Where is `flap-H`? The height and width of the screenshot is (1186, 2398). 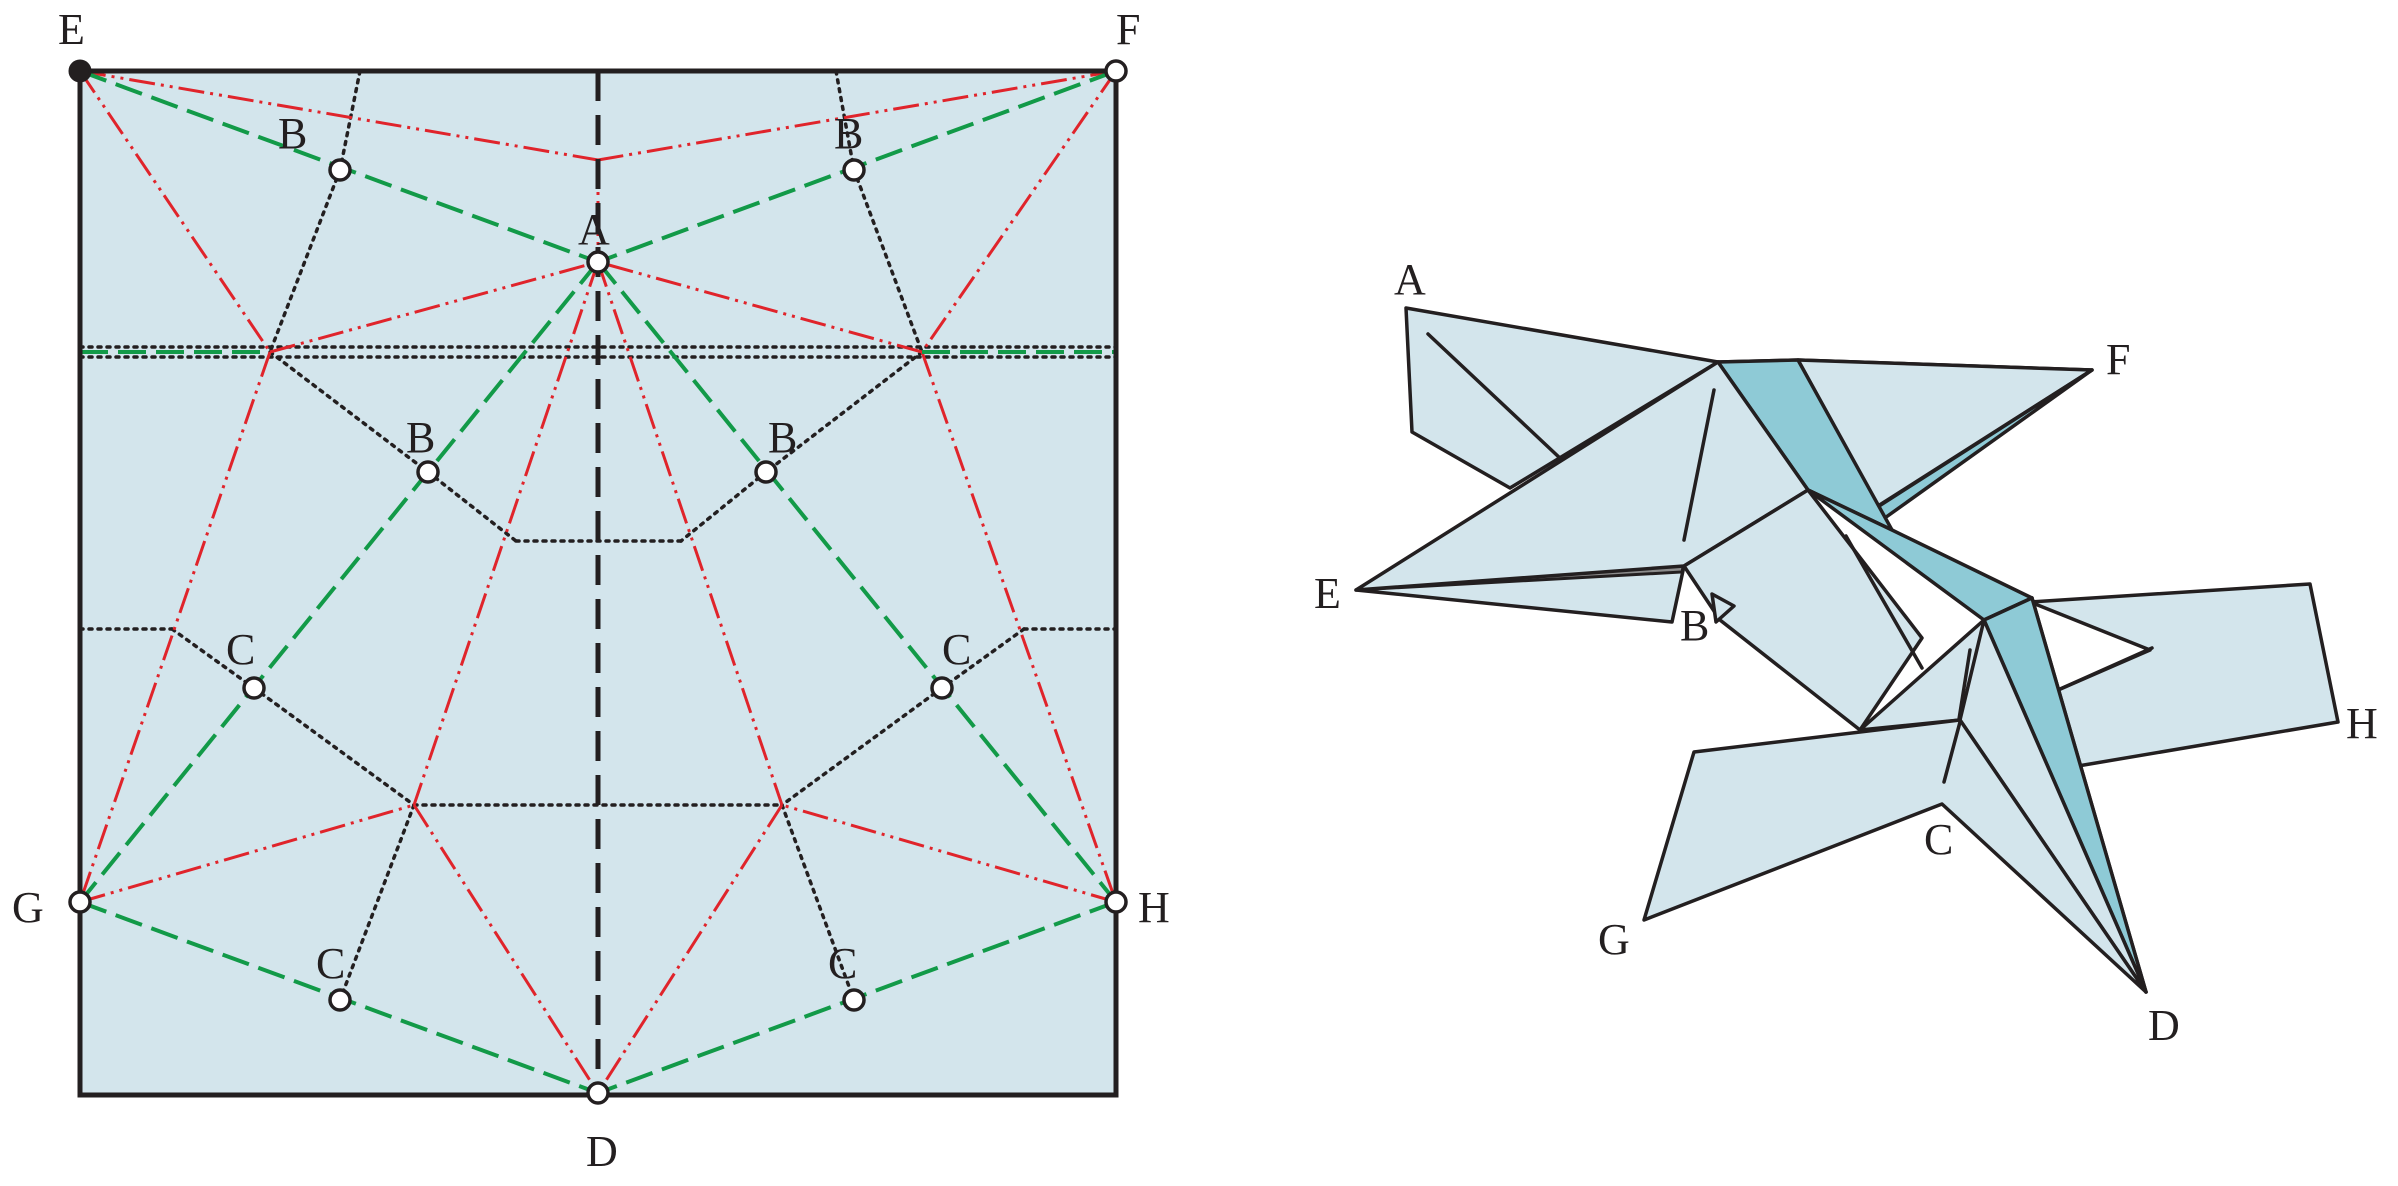 flap-H is located at coordinates (2184, 675).